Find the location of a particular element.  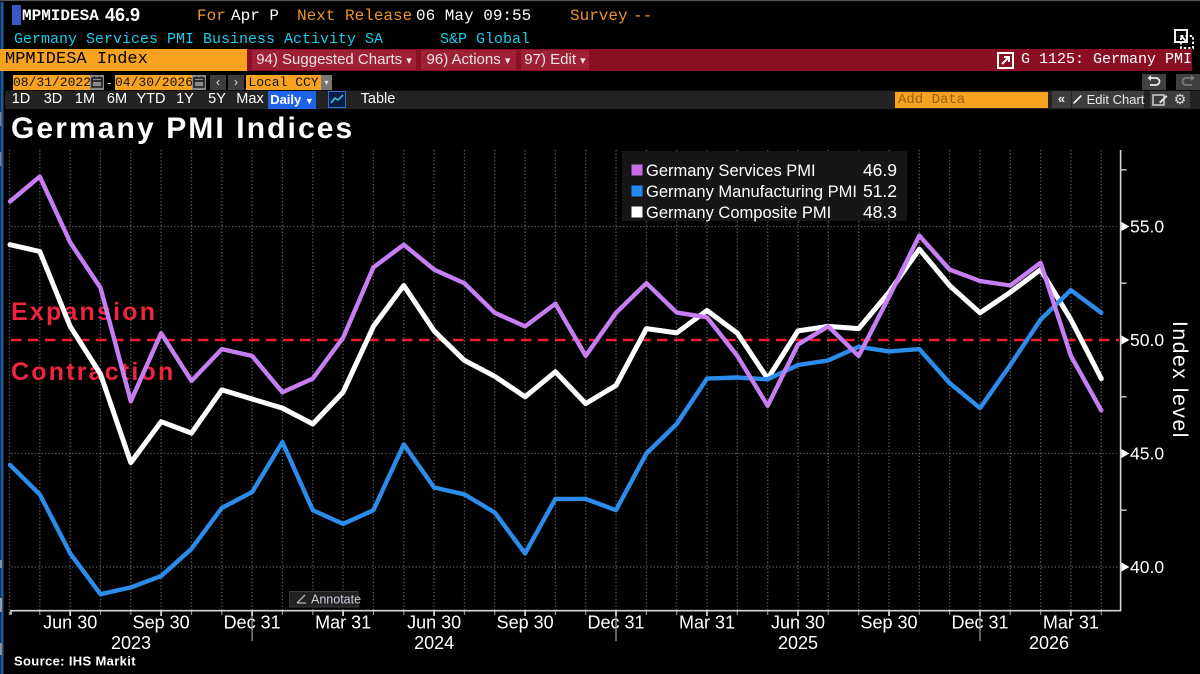

svg-text: Index level is located at coordinates (1179, 380).